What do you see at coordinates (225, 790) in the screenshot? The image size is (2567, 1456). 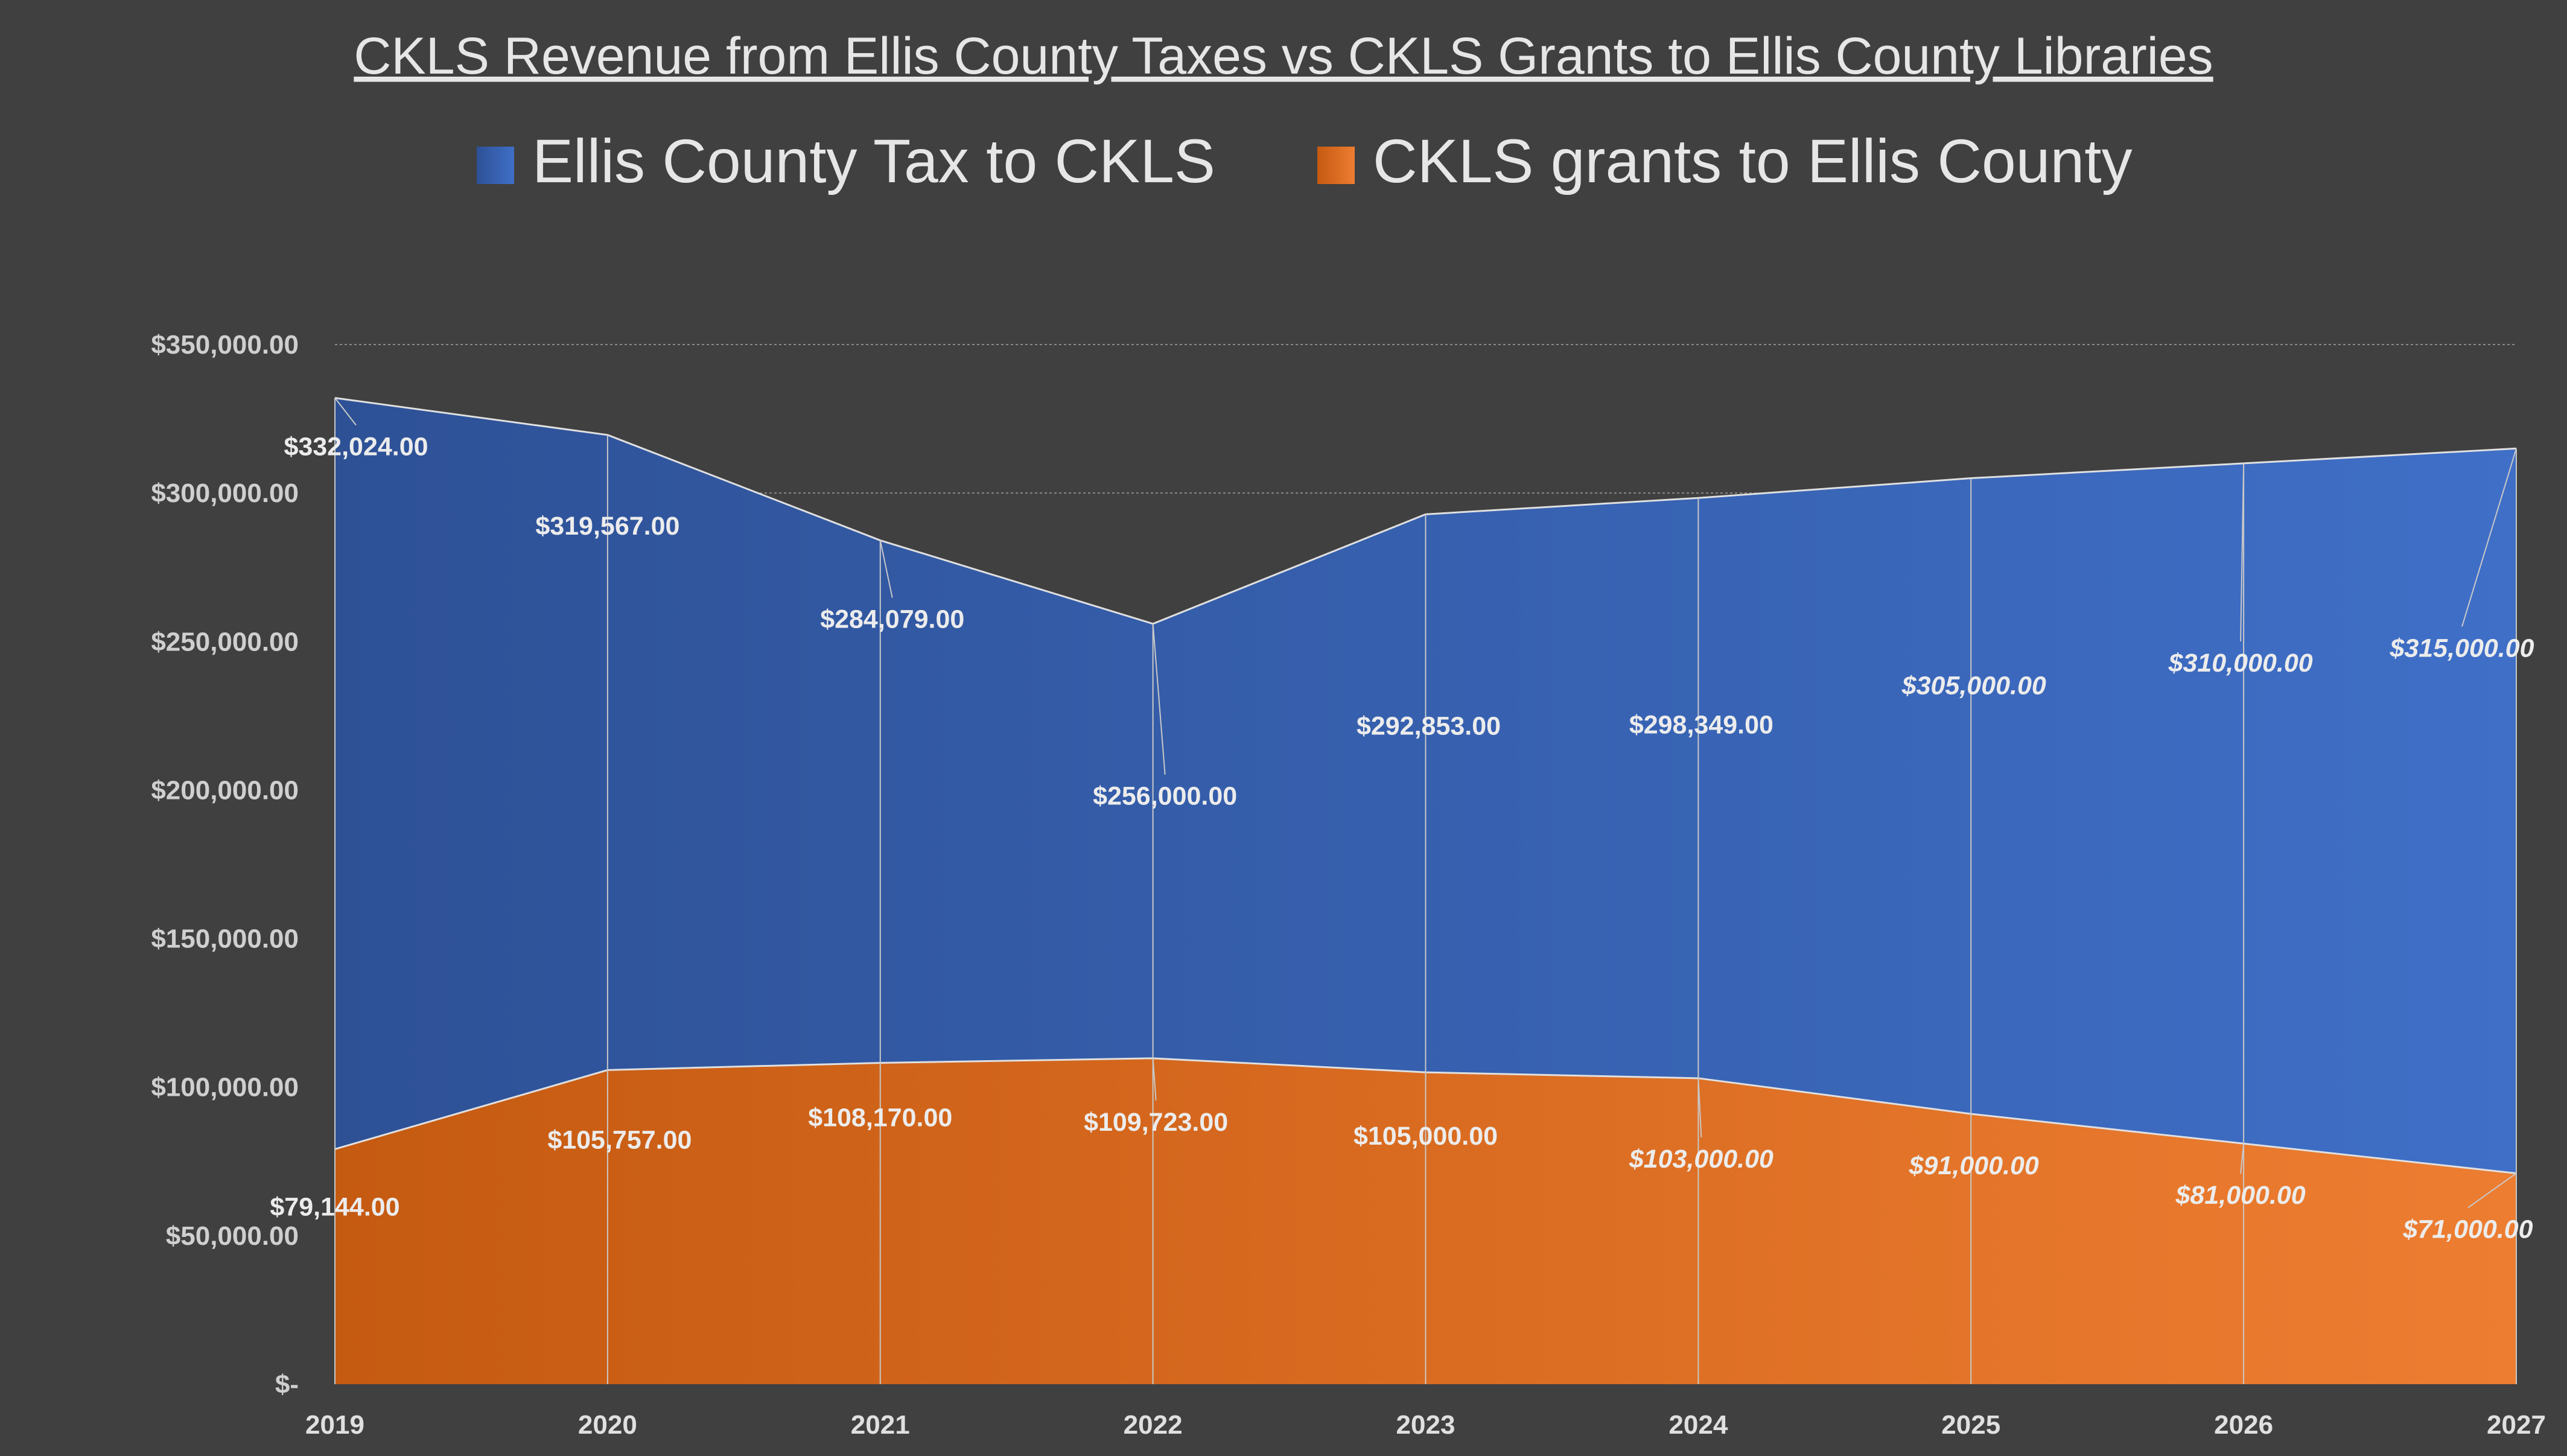 I see `y-tick-label: $200,000.00` at bounding box center [225, 790].